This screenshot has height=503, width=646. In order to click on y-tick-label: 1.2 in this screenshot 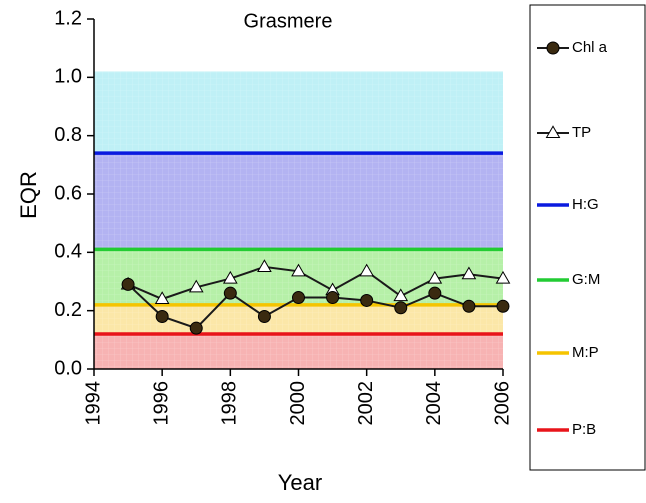, I will do `click(68, 18)`.